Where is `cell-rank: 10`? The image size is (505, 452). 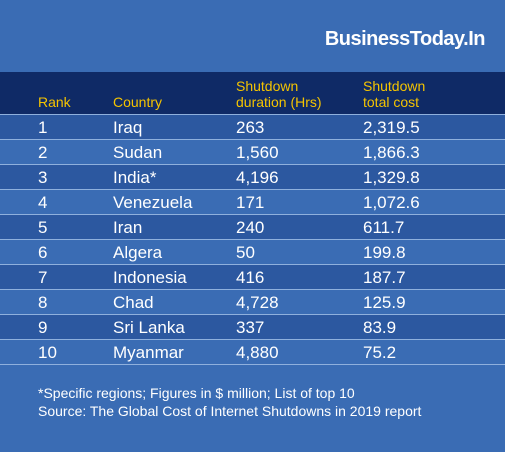 cell-rank: 10 is located at coordinates (47, 352).